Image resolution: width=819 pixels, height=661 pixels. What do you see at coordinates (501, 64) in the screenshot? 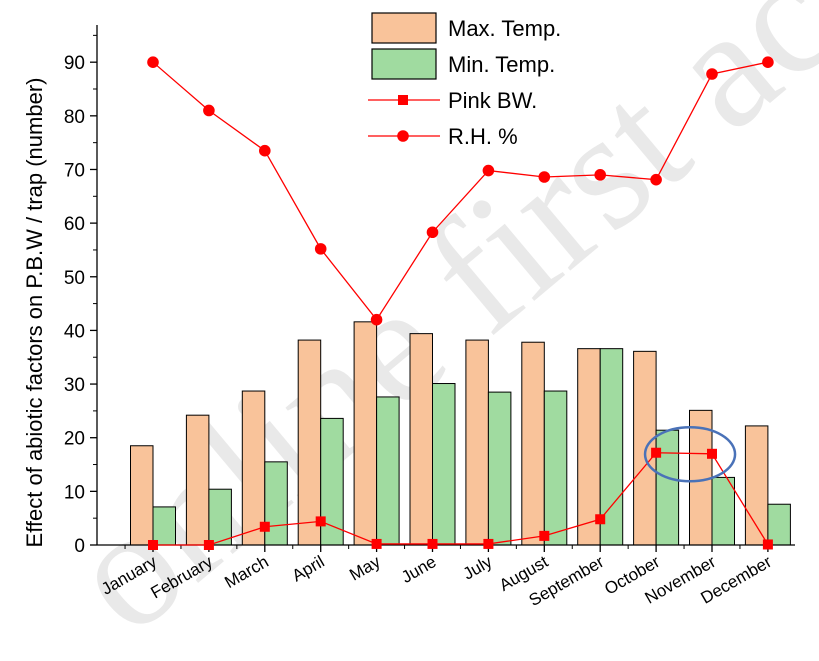
I see `legend-label-min-temp: Min. Temp.` at bounding box center [501, 64].